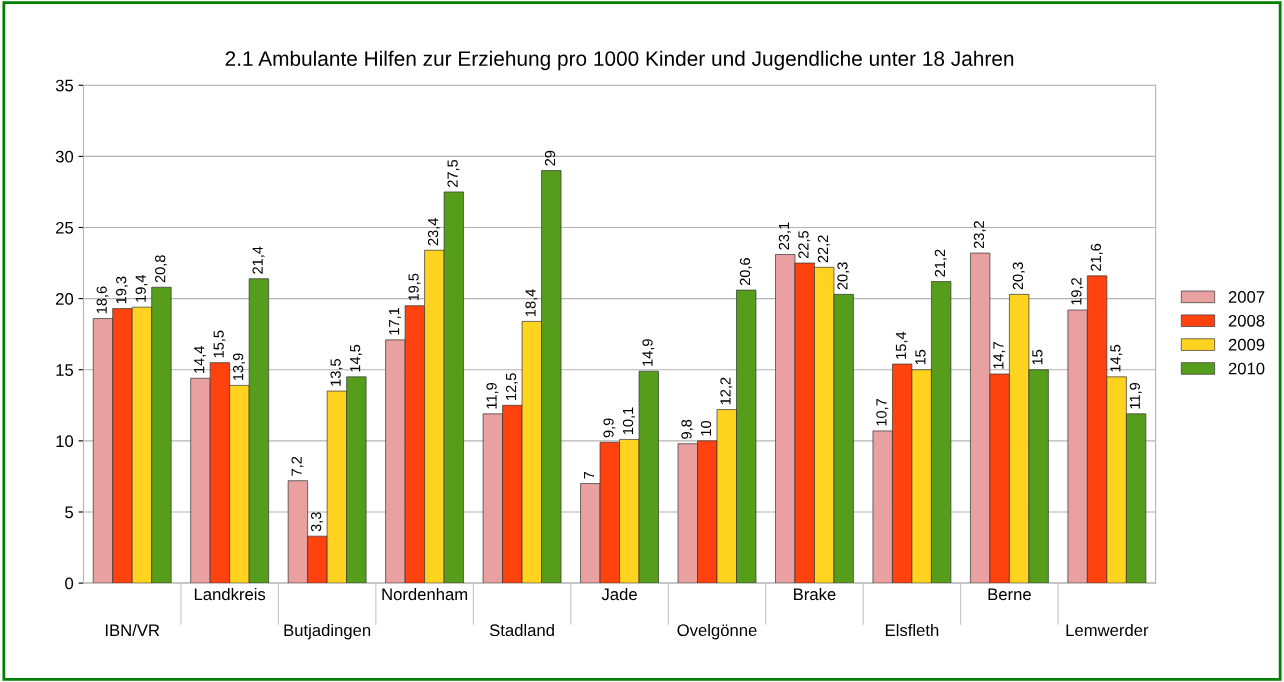 This screenshot has width=1284, height=682. What do you see at coordinates (1107, 630) in the screenshot?
I see `x-tick-label: Lemwerder` at bounding box center [1107, 630].